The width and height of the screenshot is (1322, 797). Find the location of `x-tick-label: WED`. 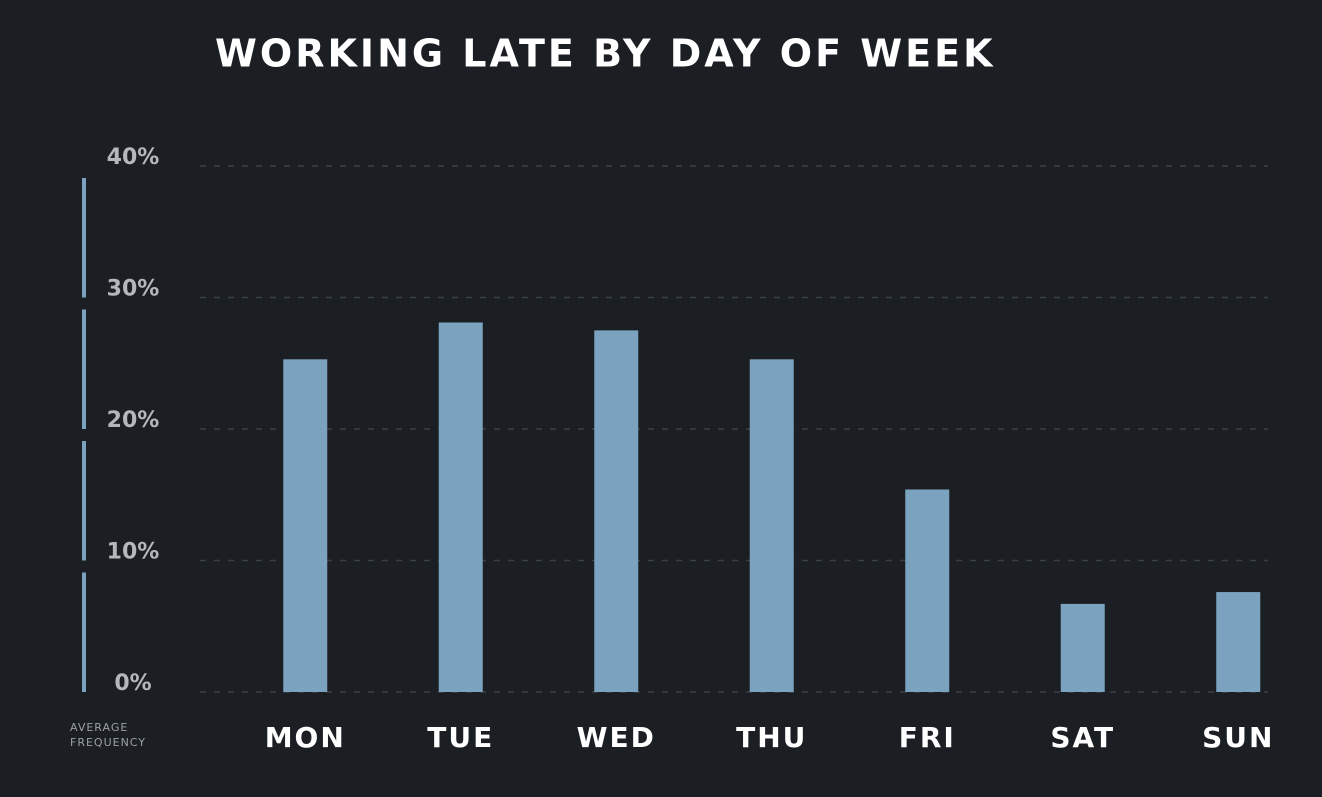

x-tick-label: WED is located at coordinates (616, 737).